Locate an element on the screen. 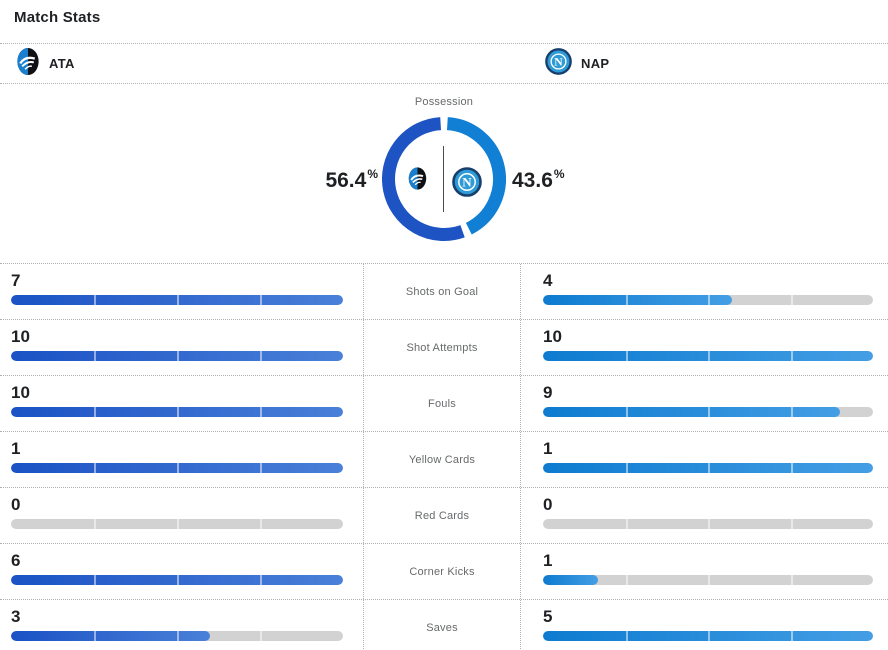  stat-value-away: 0 is located at coordinates (548, 504).